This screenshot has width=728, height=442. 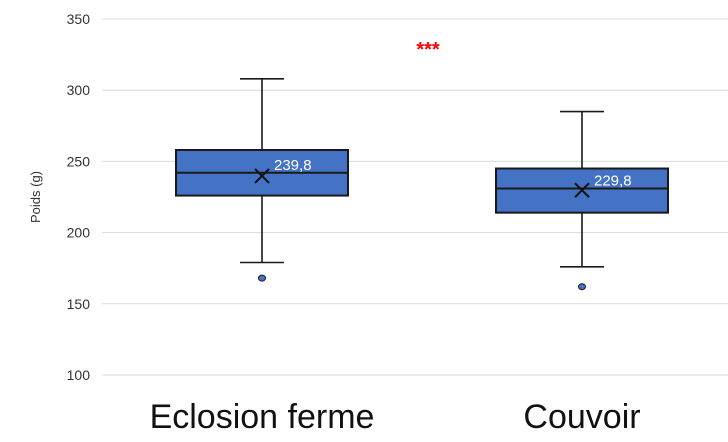 I want to click on mean-label-eclosion-ferme: 239,8, so click(x=293, y=165).